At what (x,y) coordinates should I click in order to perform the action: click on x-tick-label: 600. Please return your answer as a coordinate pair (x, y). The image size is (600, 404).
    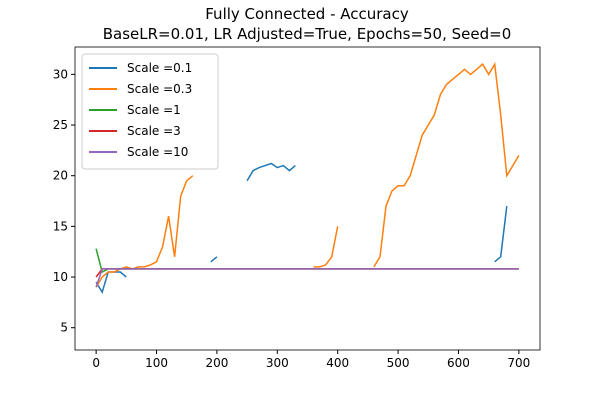
    Looking at the image, I should click on (458, 363).